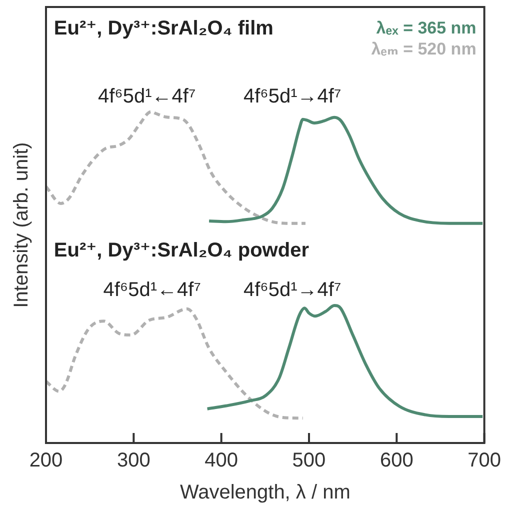  What do you see at coordinates (221, 461) in the screenshot?
I see `x-tick-label: 400` at bounding box center [221, 461].